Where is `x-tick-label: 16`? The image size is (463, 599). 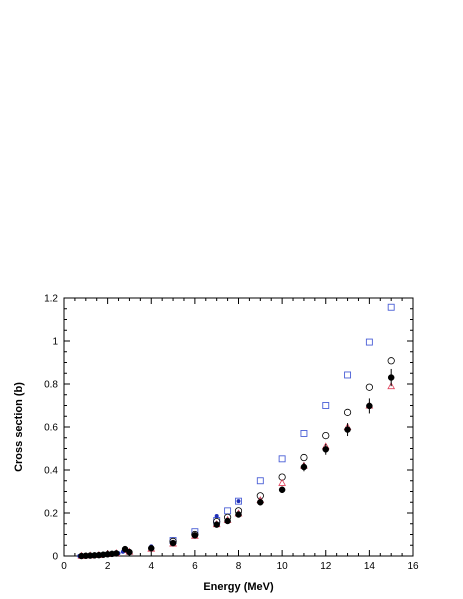 x-tick-label: 16 is located at coordinates (413, 566).